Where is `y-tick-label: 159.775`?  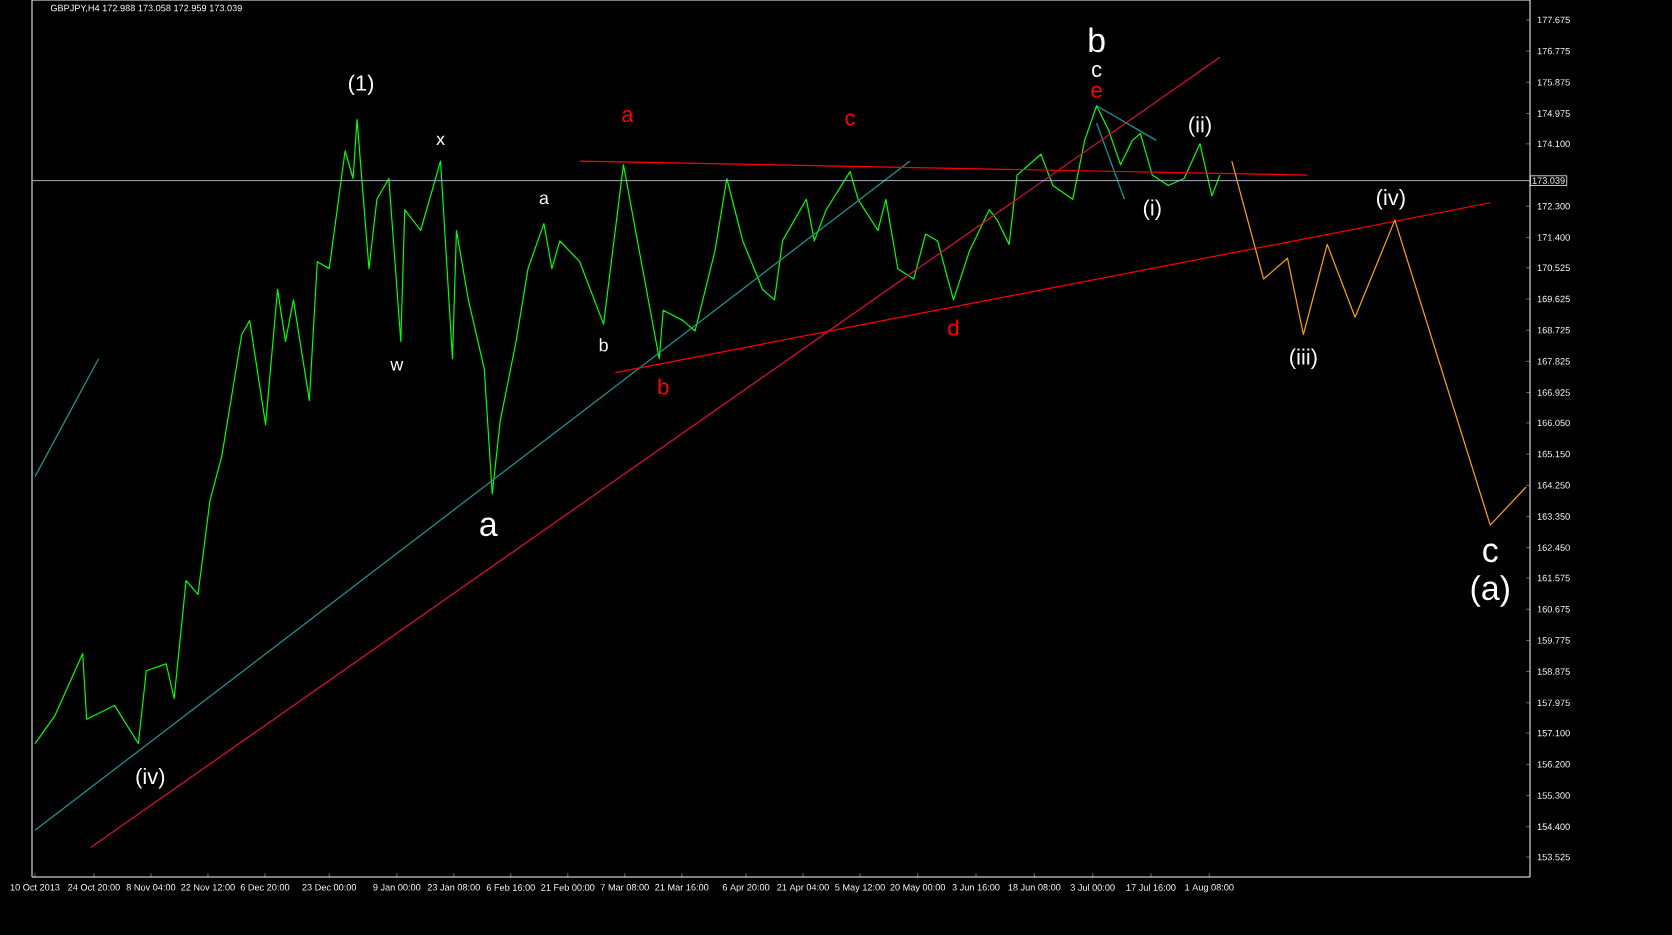 y-tick-label: 159.775 is located at coordinates (1553, 640).